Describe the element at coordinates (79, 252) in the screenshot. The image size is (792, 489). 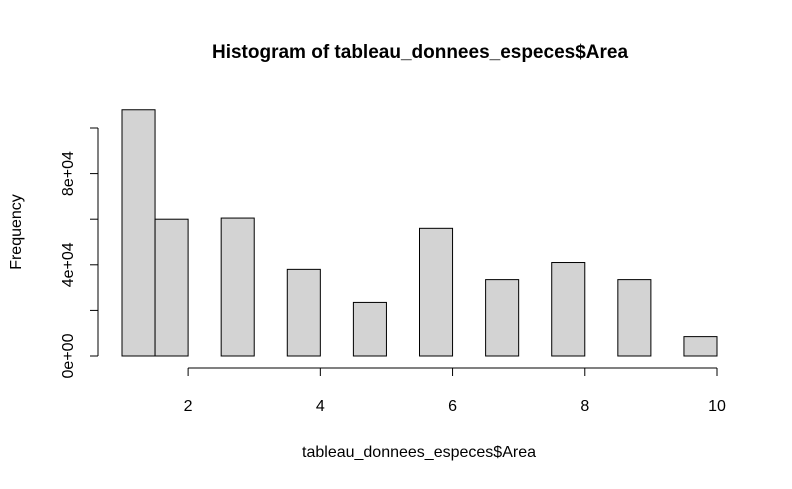
I see `y-axis: 0e+00 4e+04 8e+04` at that location.